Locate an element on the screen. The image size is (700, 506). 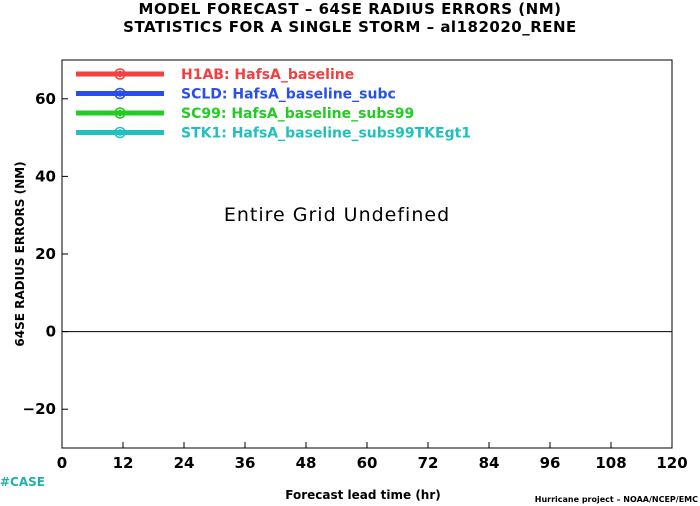
x-axis: 0 12 24 36 48 60 72 84 96 108 120 is located at coordinates (372, 457).